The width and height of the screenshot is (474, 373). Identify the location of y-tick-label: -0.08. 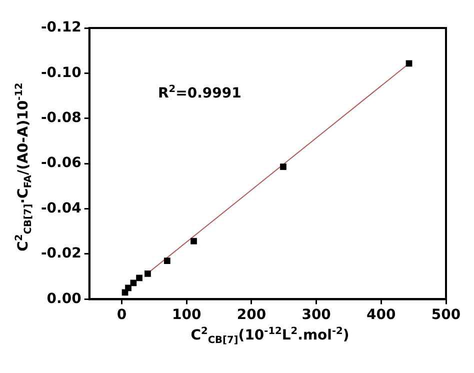
(61, 118).